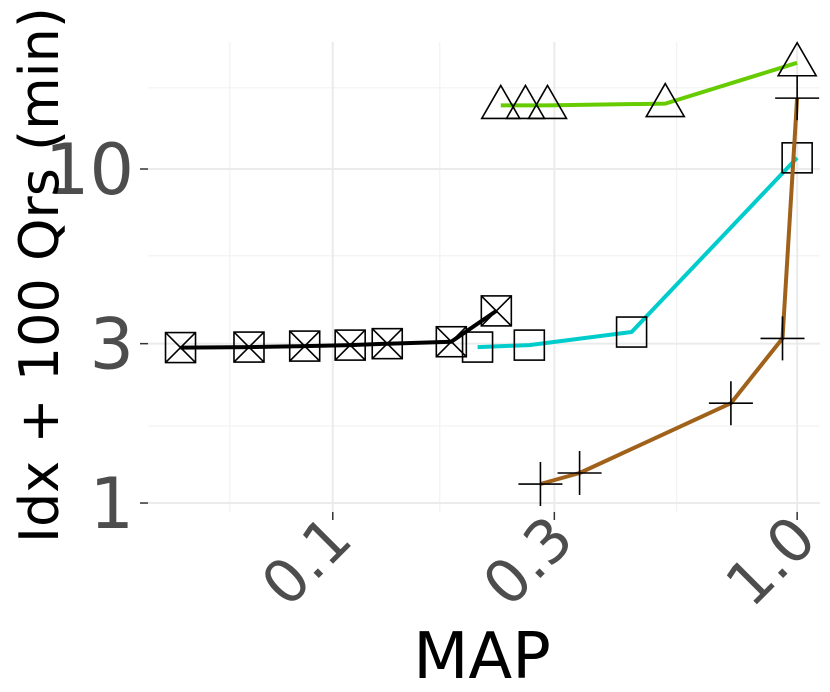 Image resolution: width=830 pixels, height=692 pixels. I want to click on series-square, so click(637, 252).